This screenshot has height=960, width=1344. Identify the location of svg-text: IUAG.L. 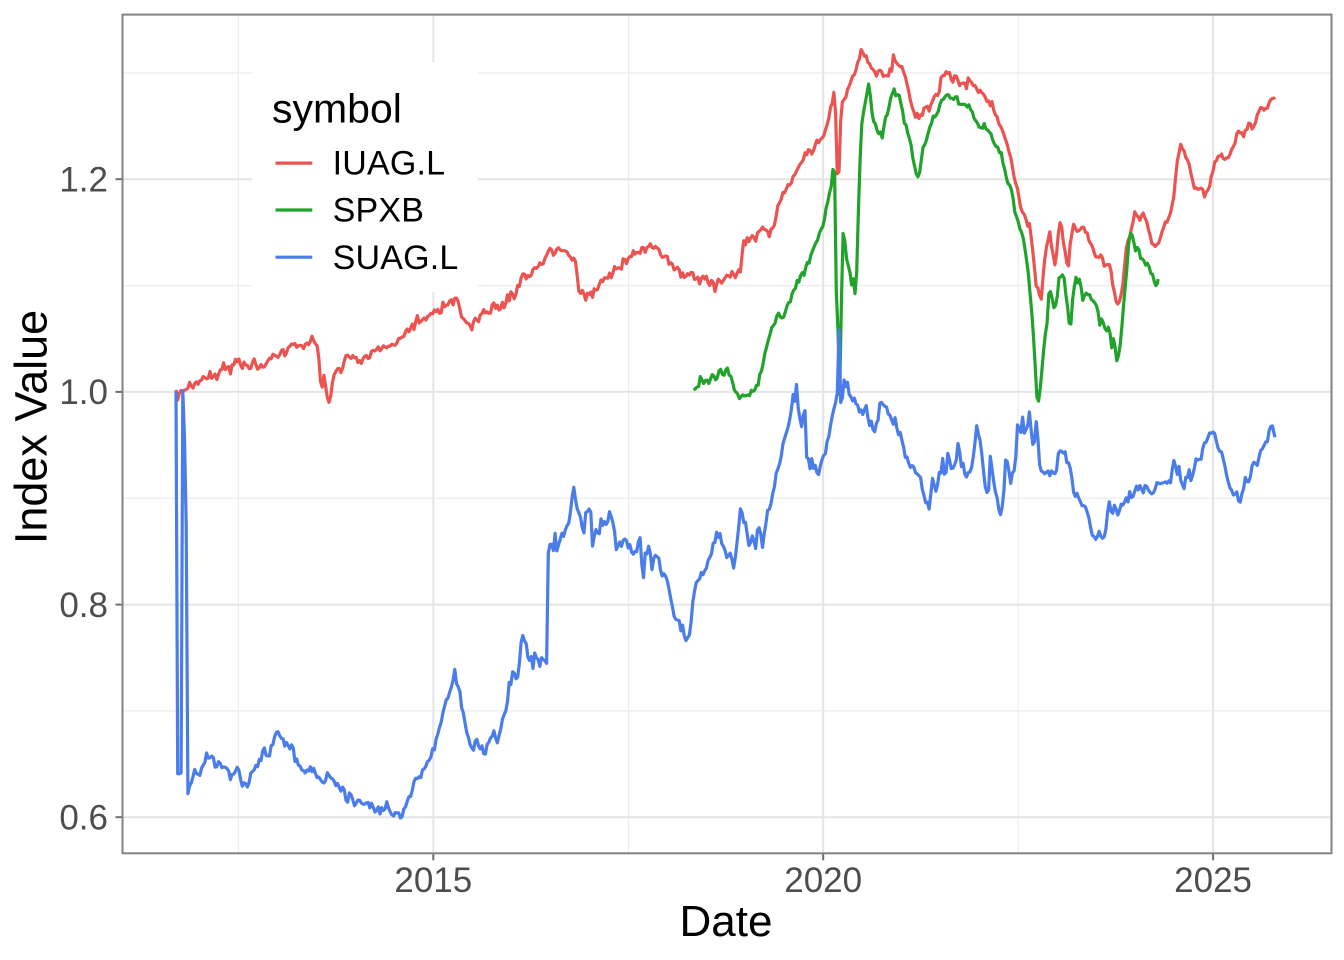
(389, 164).